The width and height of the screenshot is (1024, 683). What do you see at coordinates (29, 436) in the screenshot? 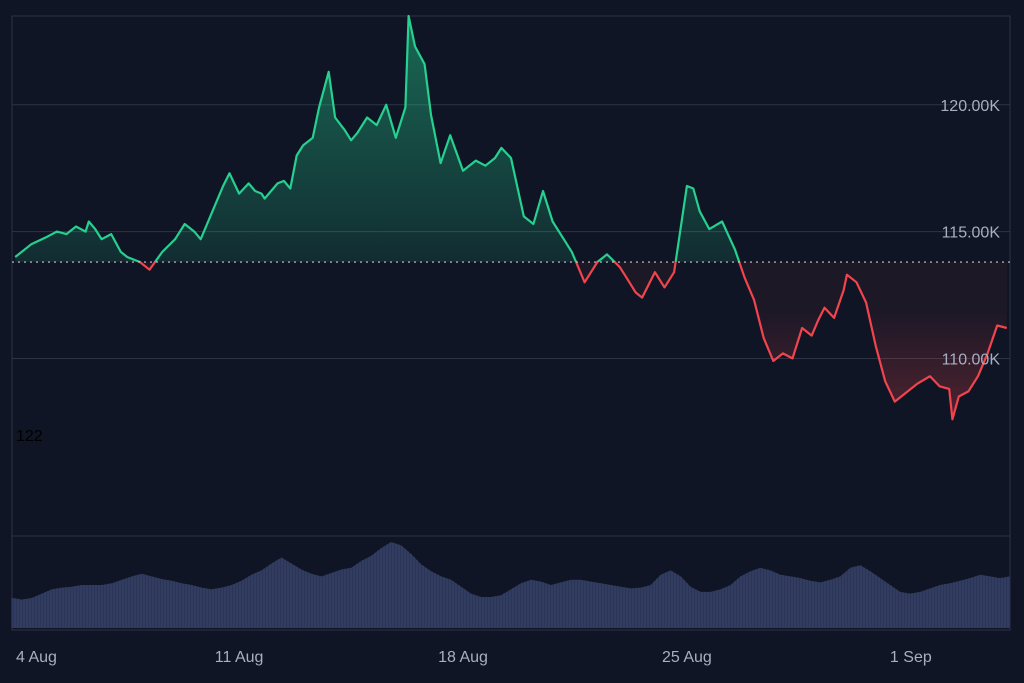
I see `stray-value-label: 122` at bounding box center [29, 436].